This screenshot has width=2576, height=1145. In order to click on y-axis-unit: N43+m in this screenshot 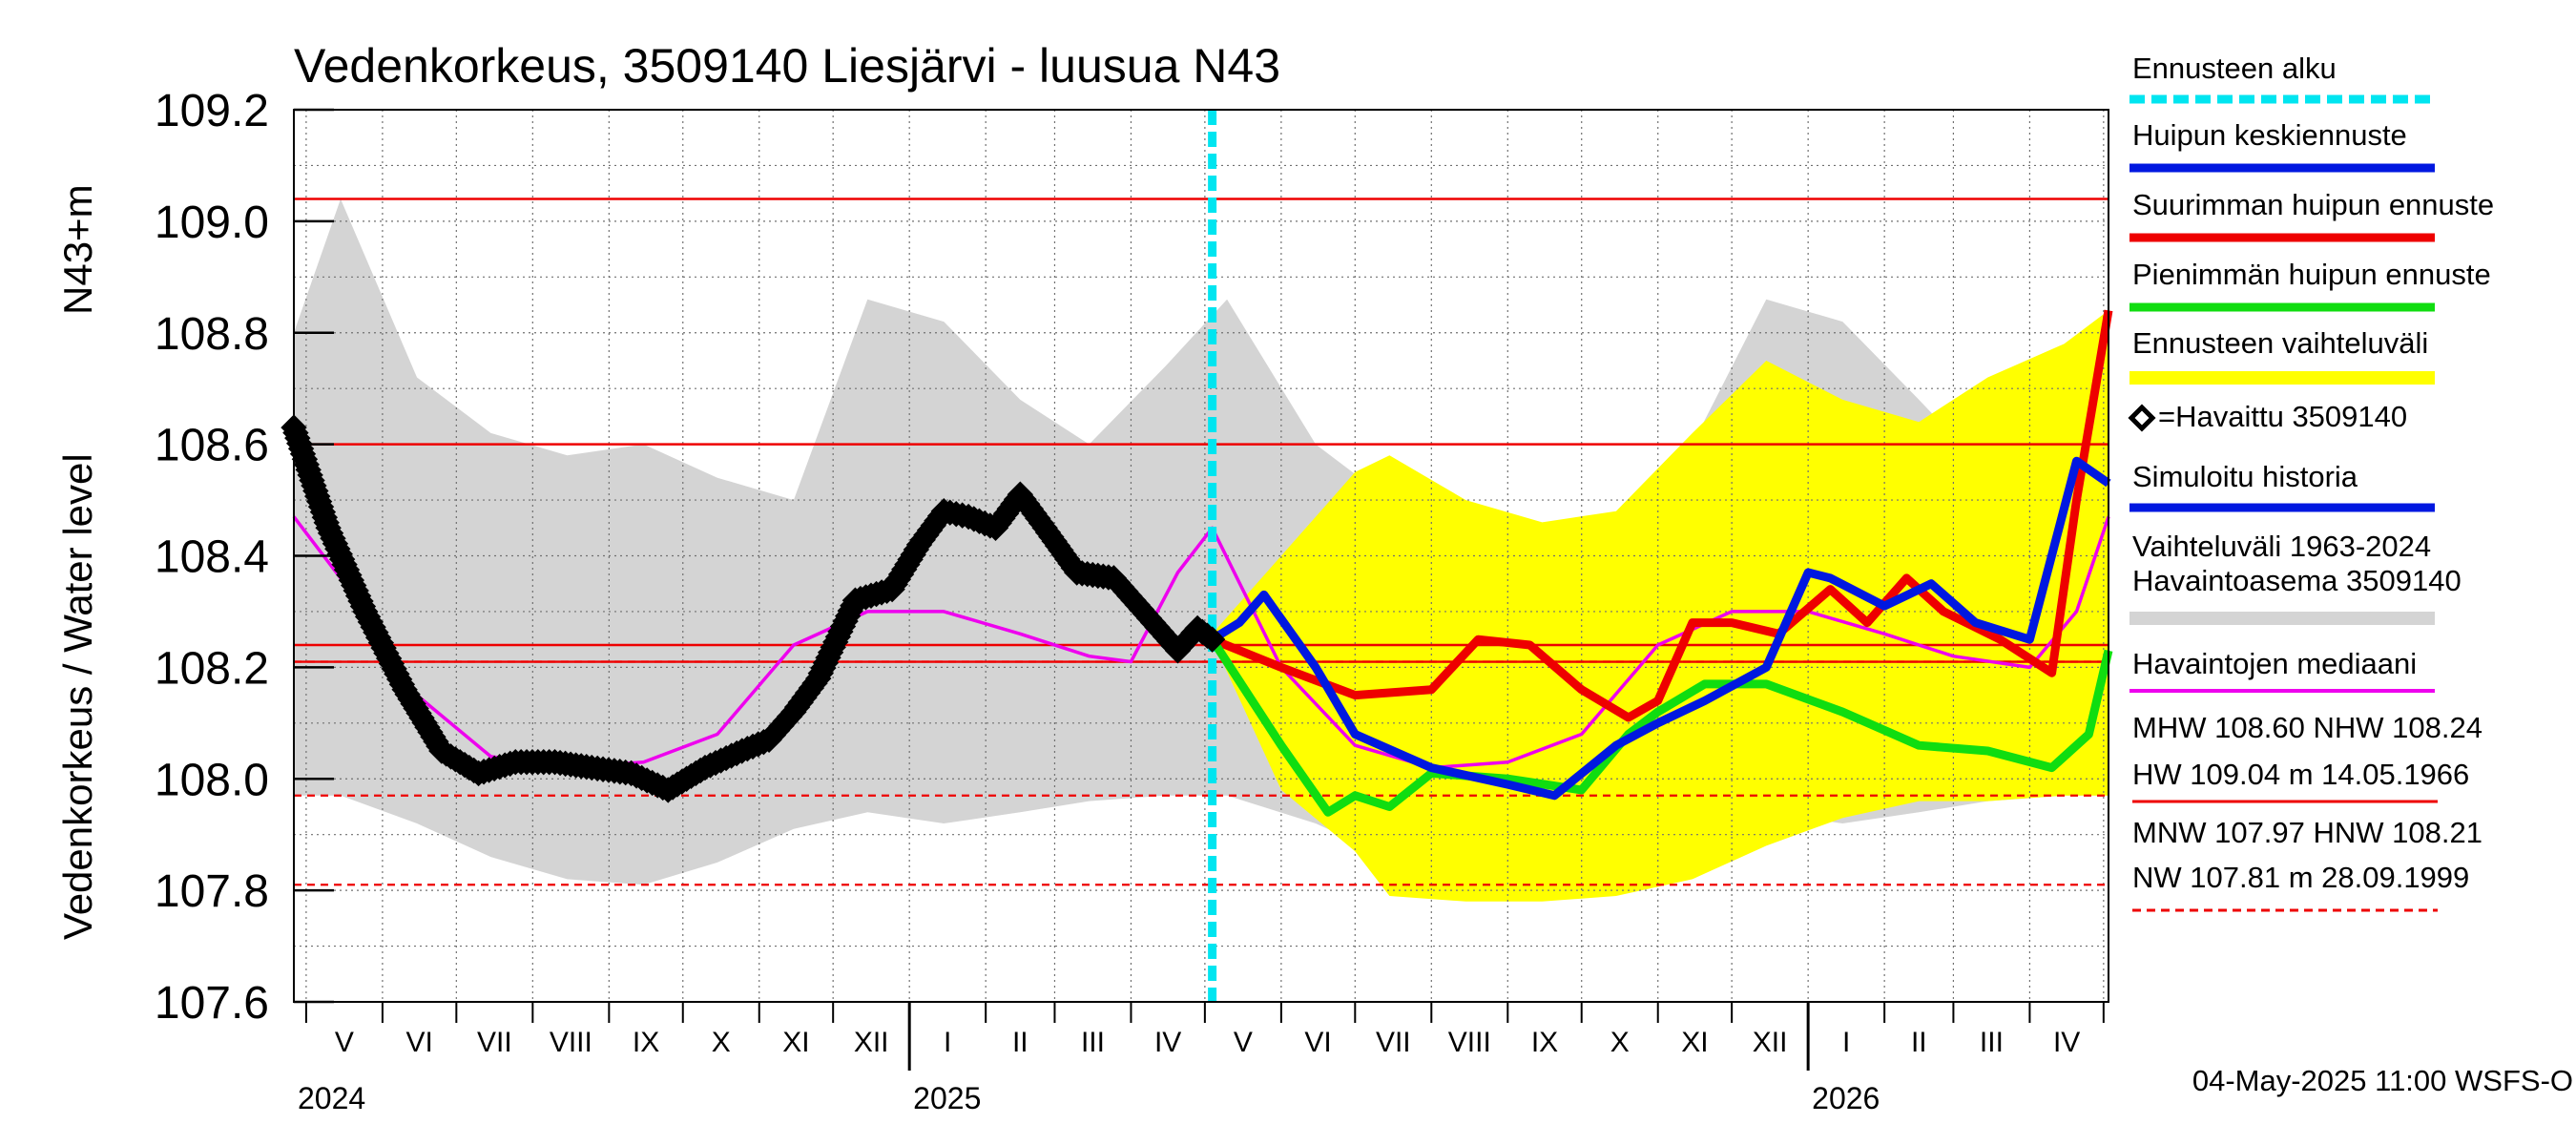, I will do `click(77, 250)`.